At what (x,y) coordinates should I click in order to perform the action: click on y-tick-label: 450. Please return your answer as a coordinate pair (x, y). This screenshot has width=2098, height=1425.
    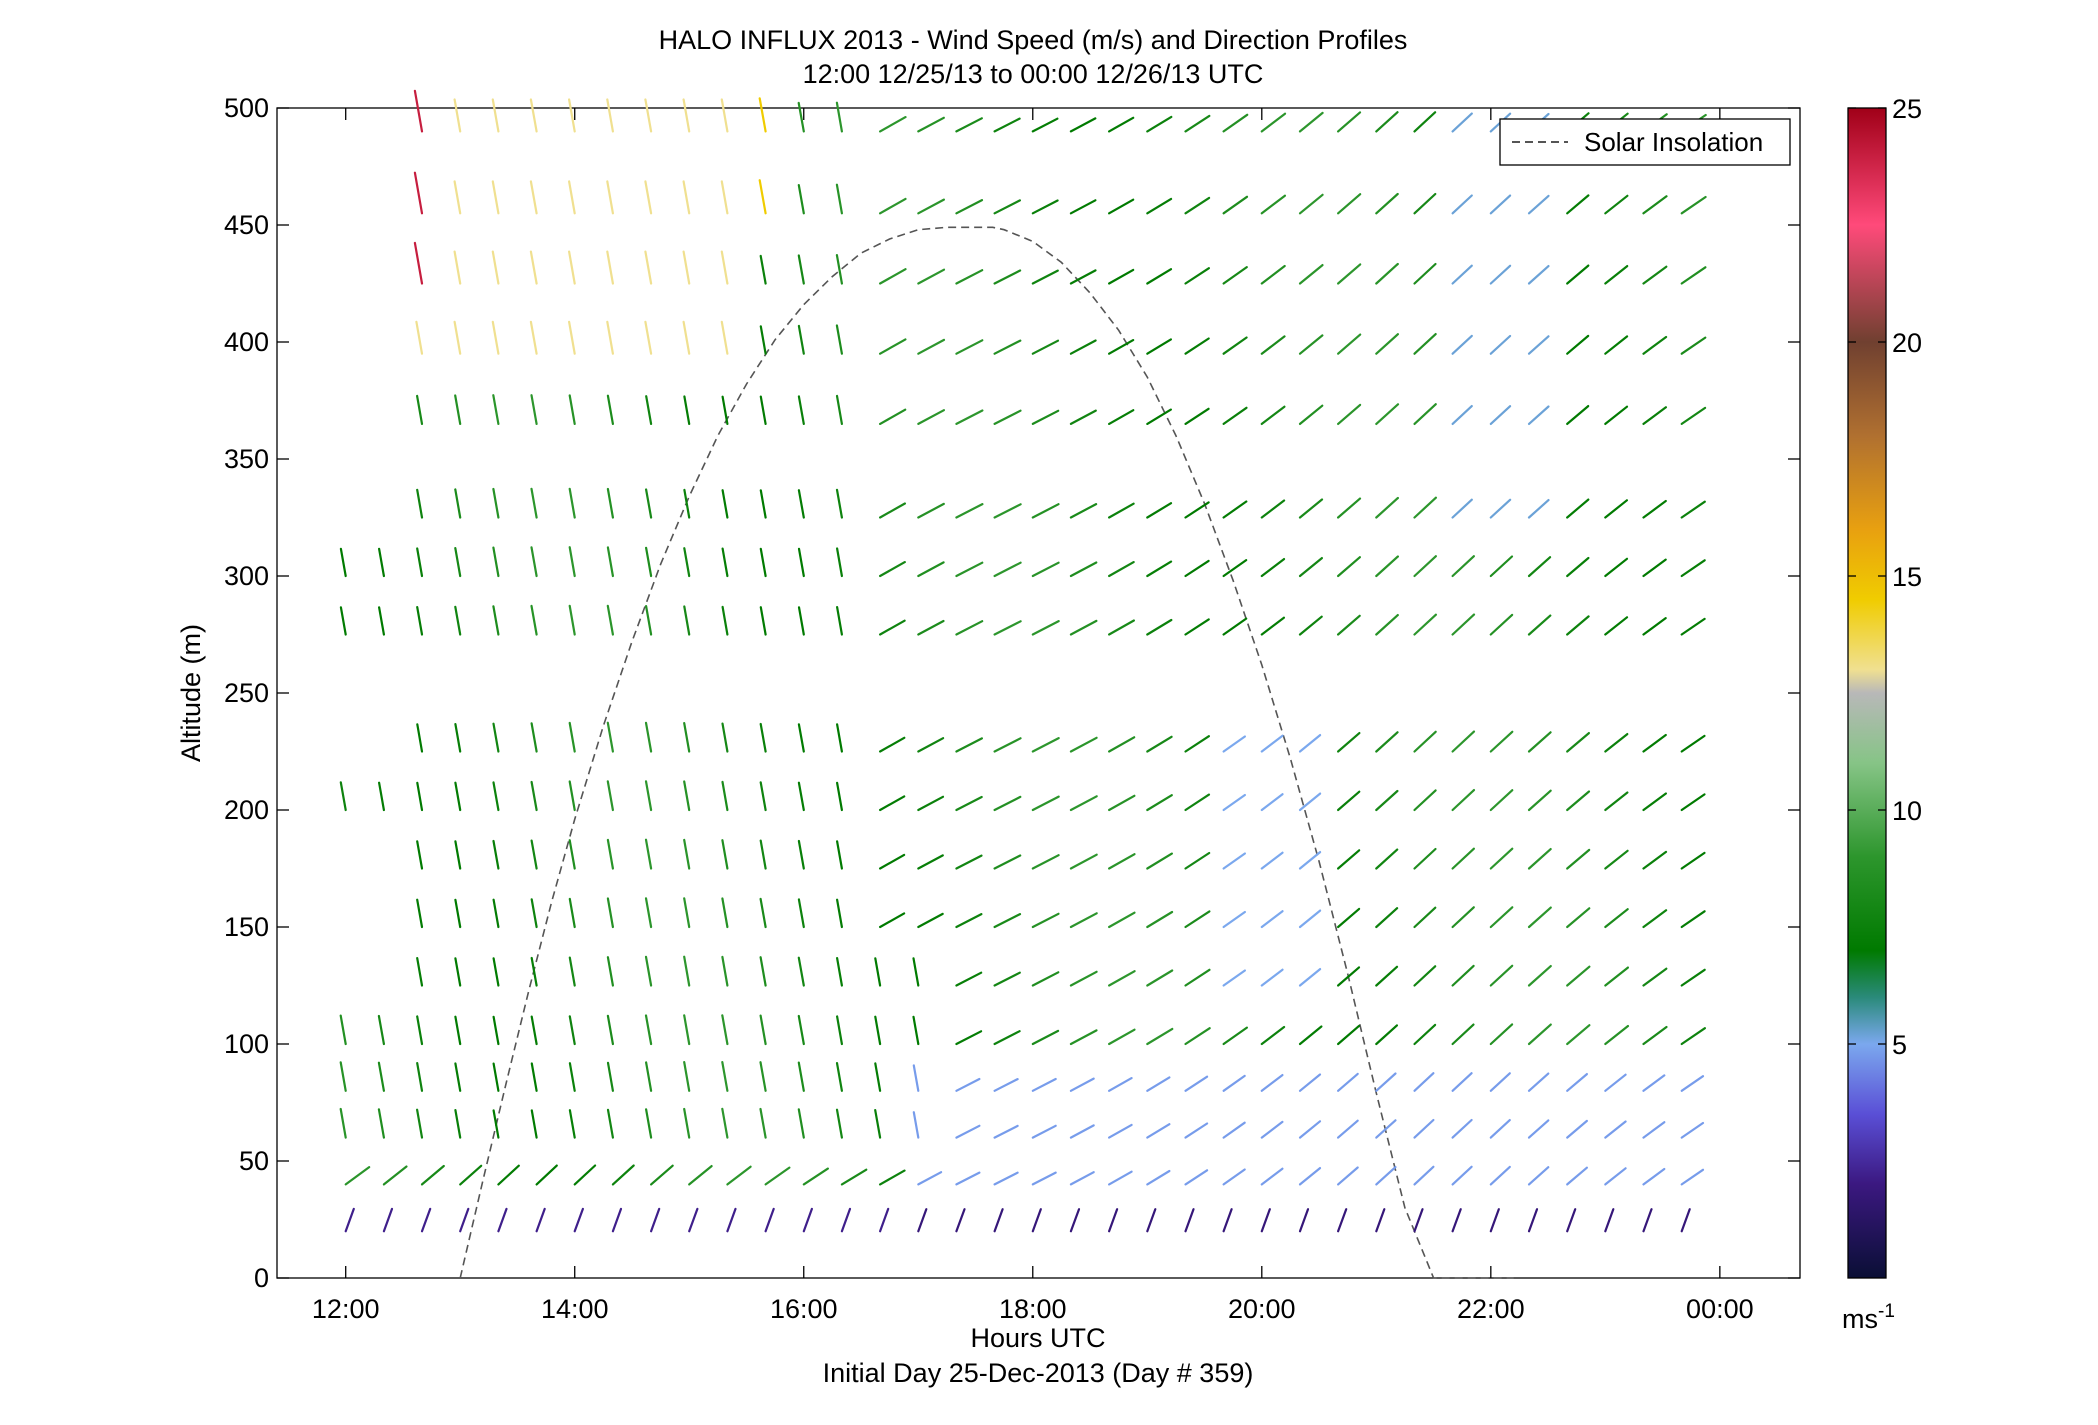
    Looking at the image, I should click on (246, 225).